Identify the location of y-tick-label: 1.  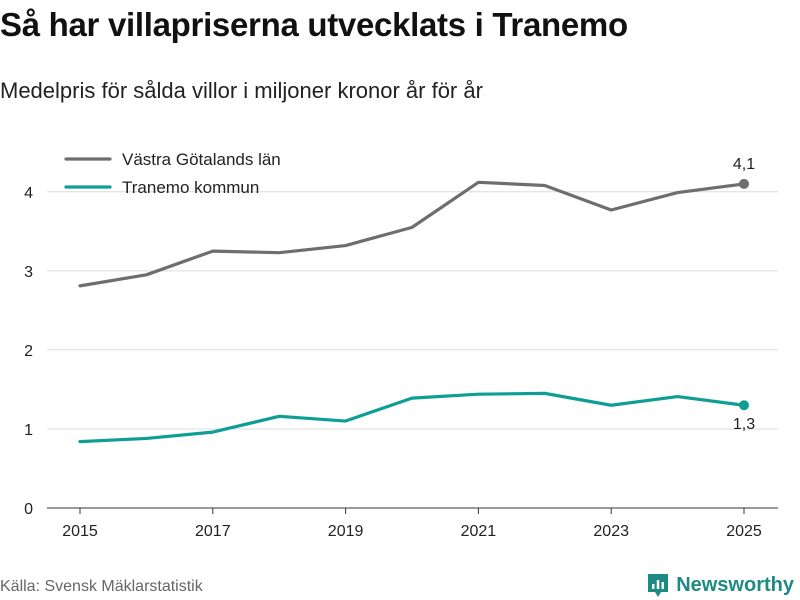
(28, 430).